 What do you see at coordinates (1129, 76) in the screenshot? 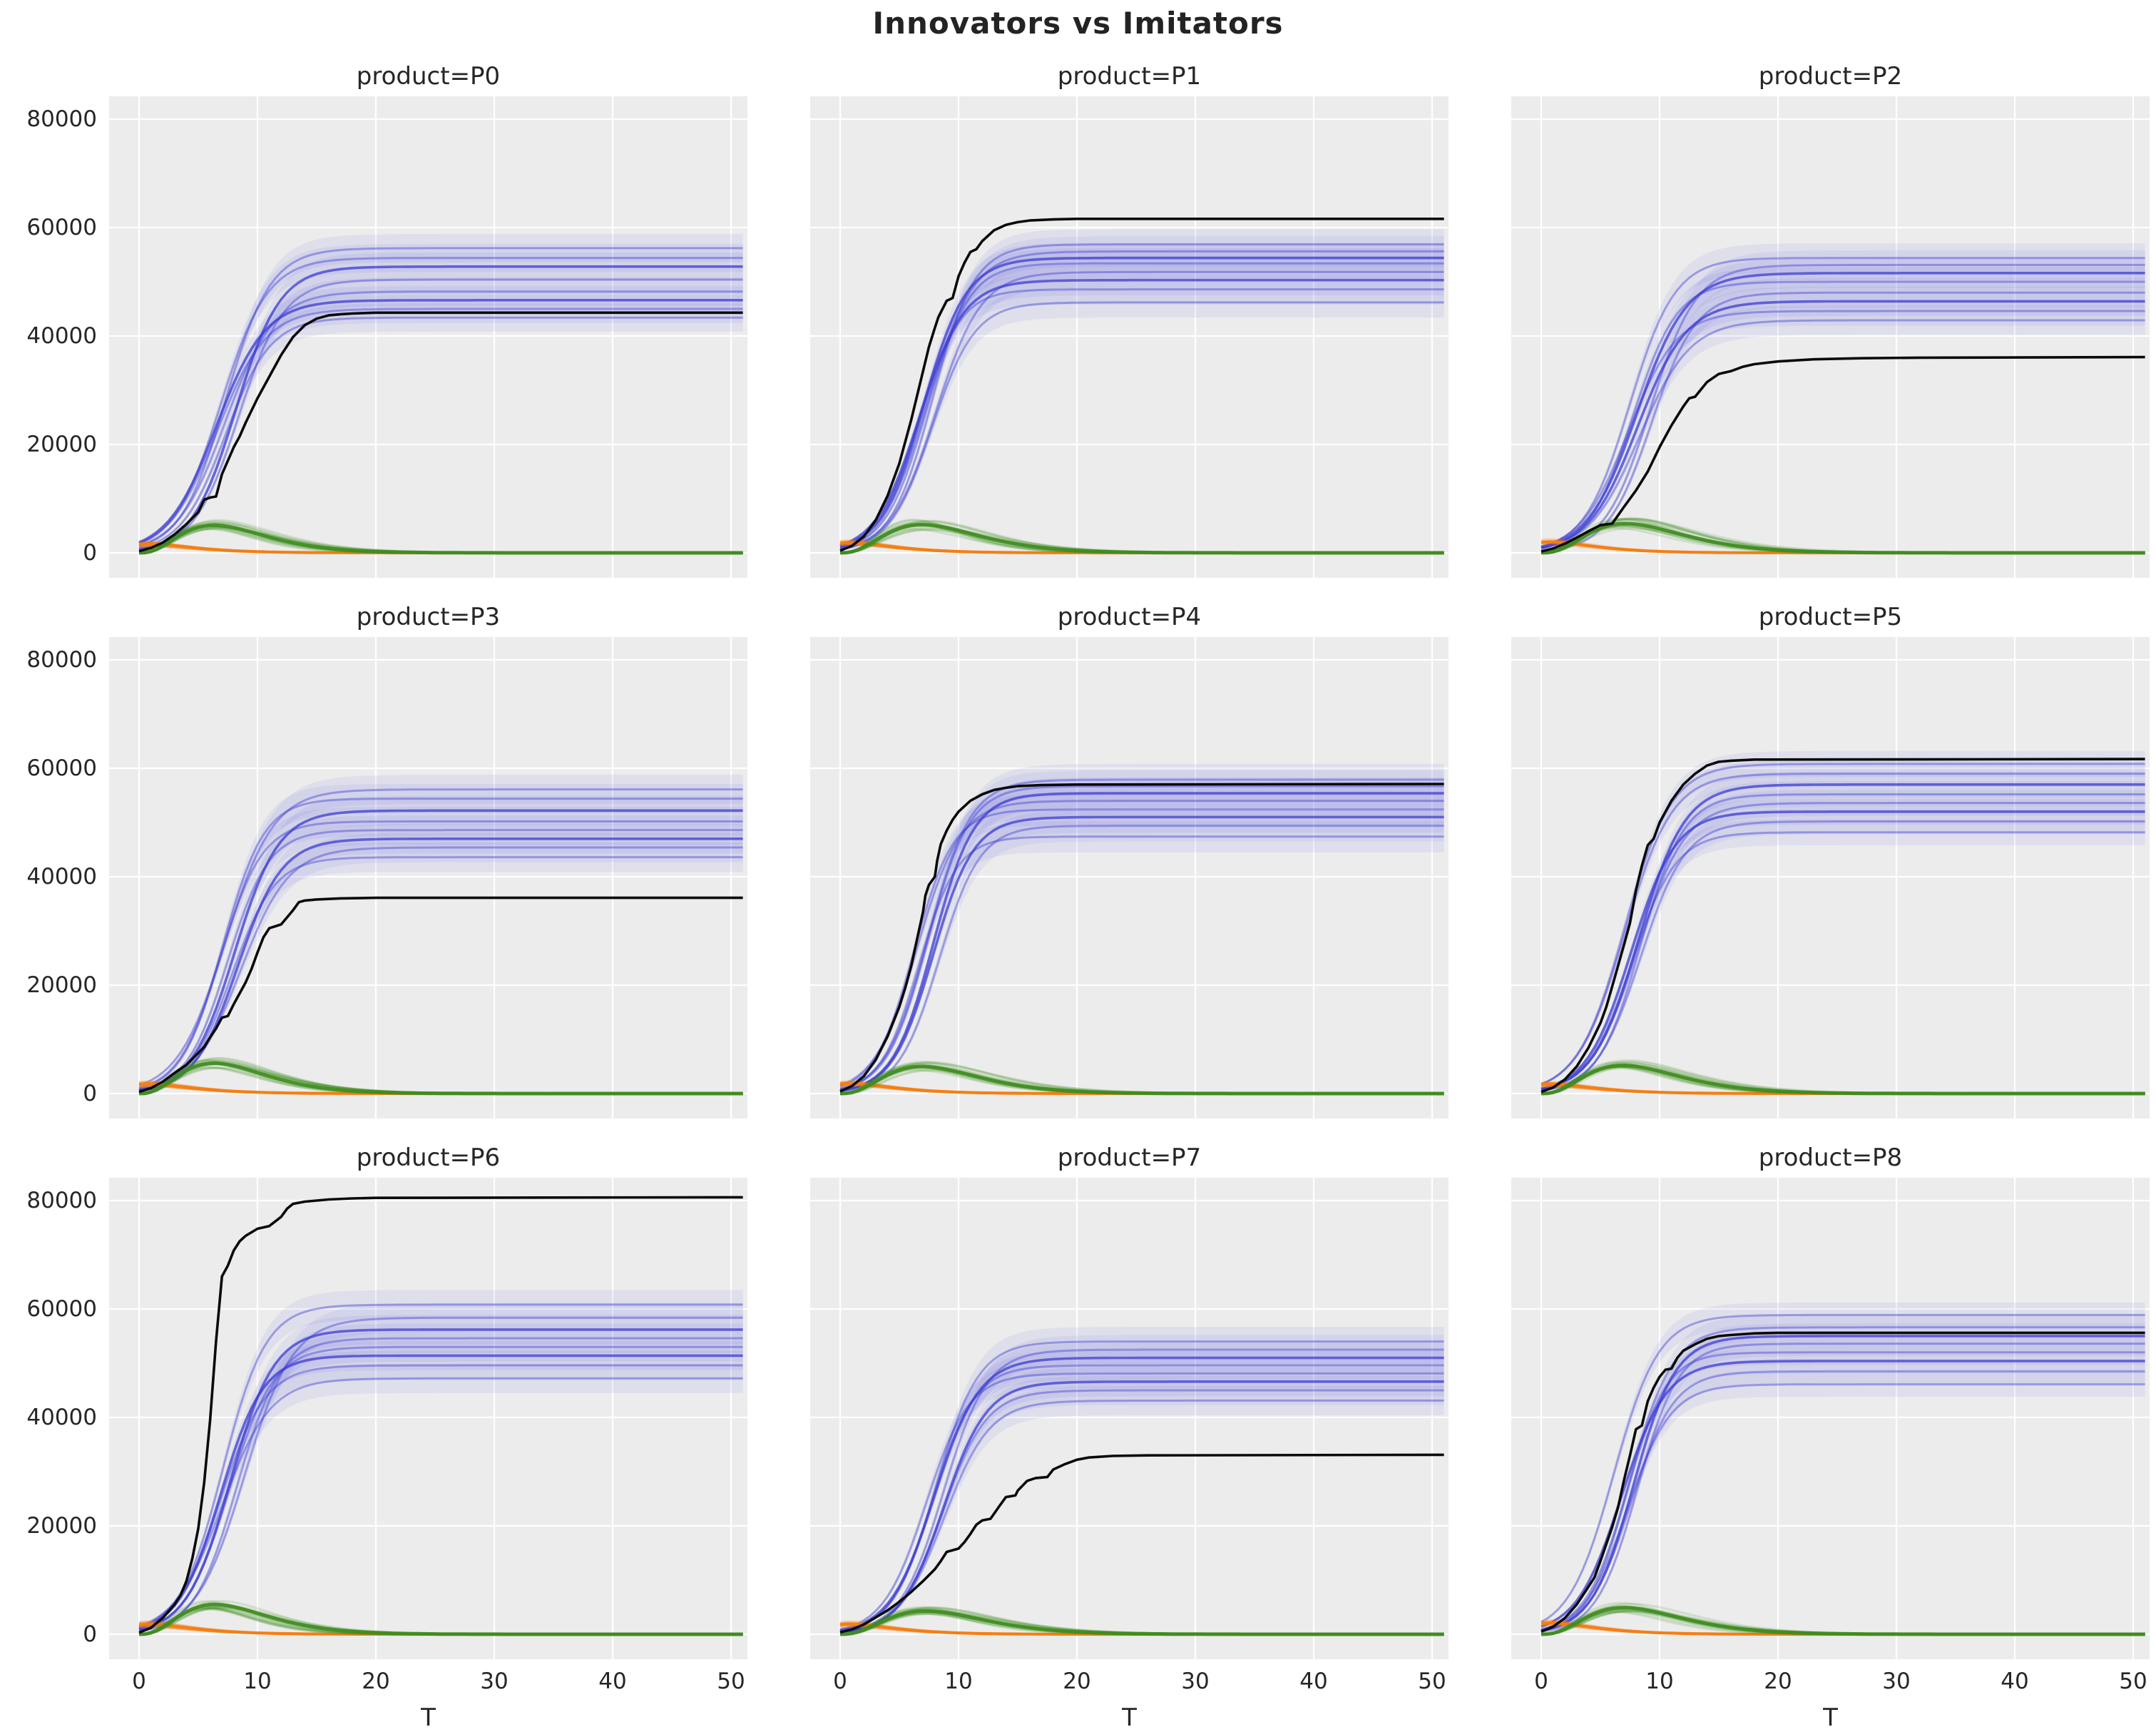
I see `subplot-title: product=P1` at bounding box center [1129, 76].